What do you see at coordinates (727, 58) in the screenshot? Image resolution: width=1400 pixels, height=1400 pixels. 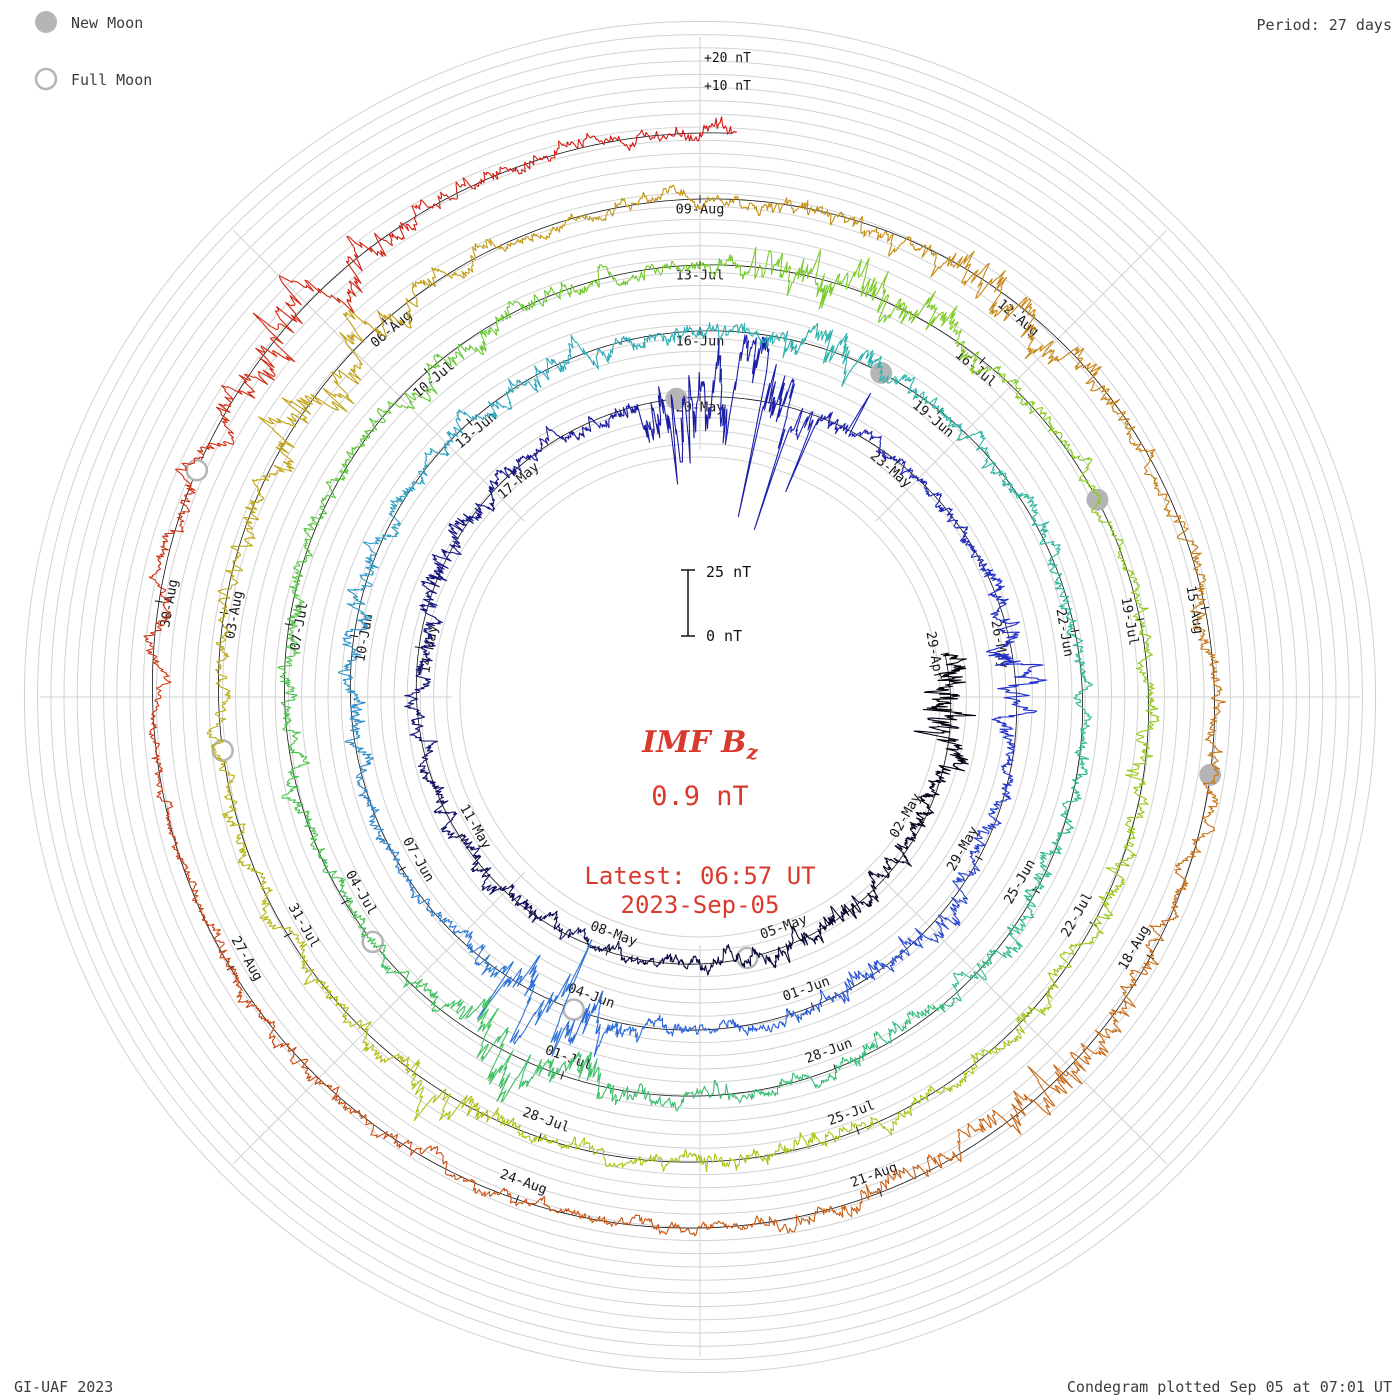 I see `radial-axis-plus20-label: +20 nT` at bounding box center [727, 58].